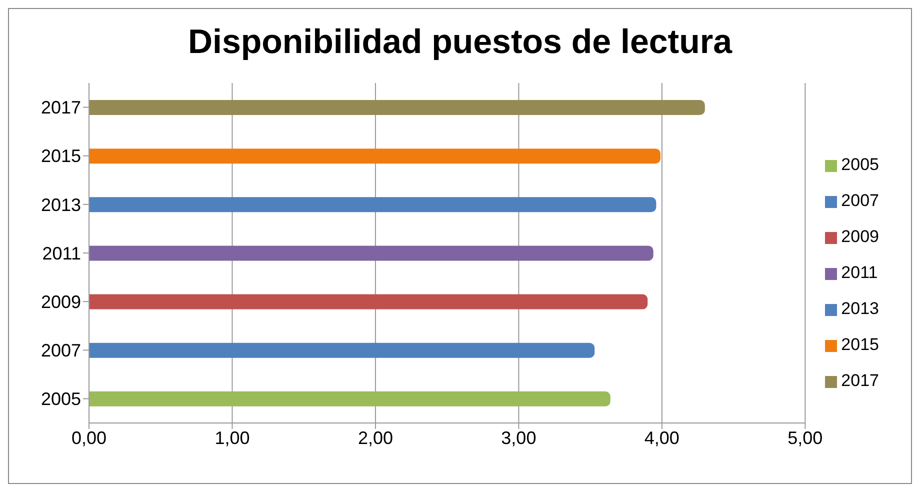 The height and width of the screenshot is (496, 924). What do you see at coordinates (89, 438) in the screenshot?
I see `x-tick-label: 0,00` at bounding box center [89, 438].